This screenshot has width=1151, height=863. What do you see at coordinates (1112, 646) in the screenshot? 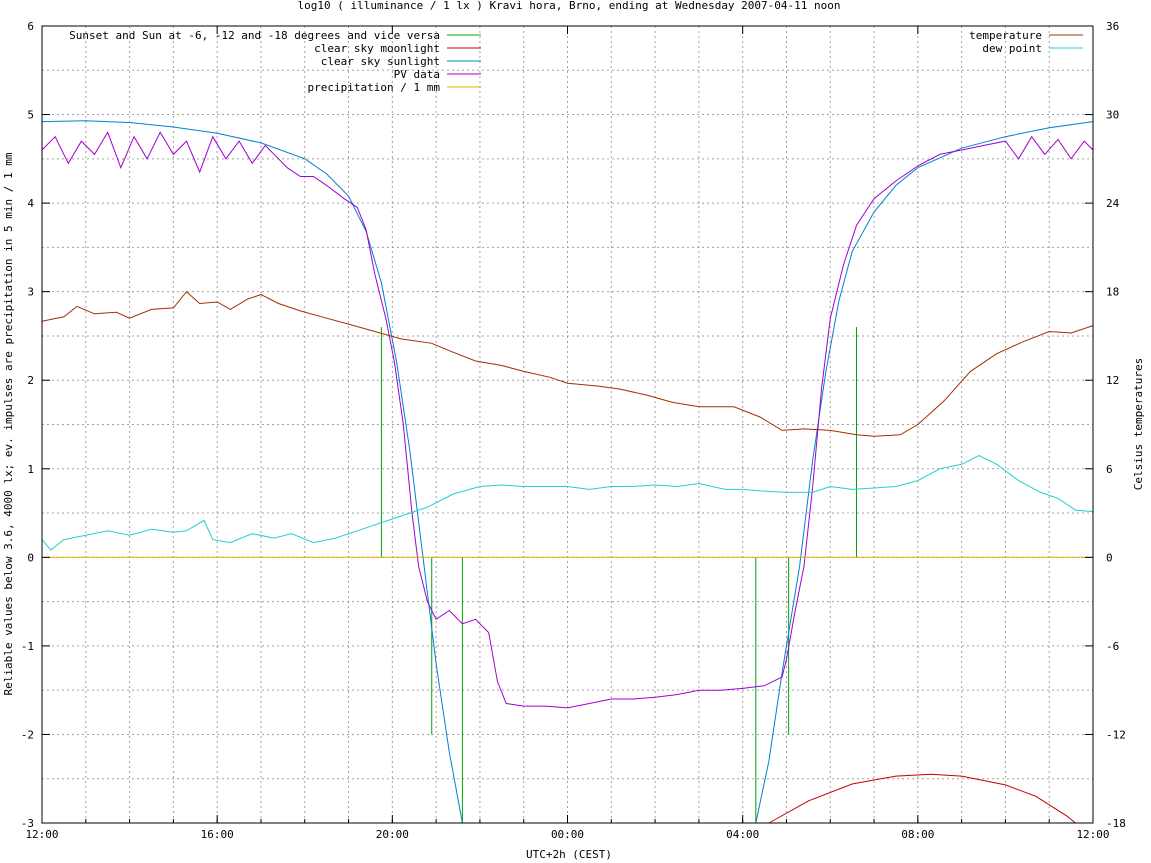
I see `y2-tick-label: -6` at bounding box center [1112, 646].